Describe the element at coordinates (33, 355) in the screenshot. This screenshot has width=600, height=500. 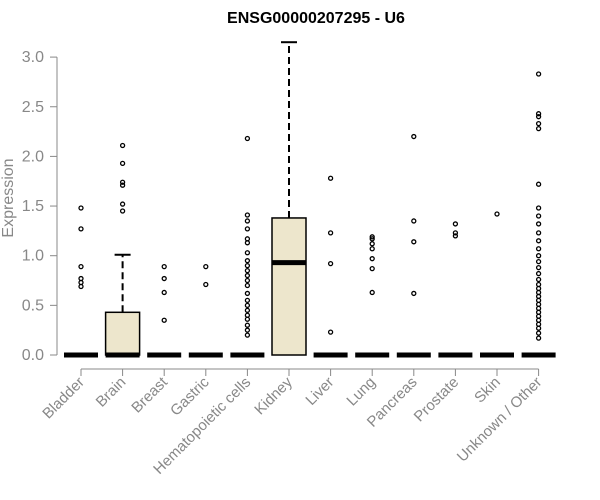
I see `y-tick-label: 0.0` at that location.